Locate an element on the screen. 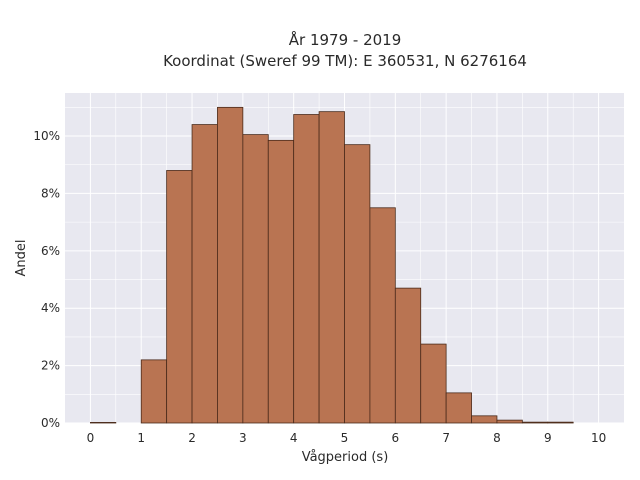 This screenshot has height=480, width=640. y-tick-label: 8% is located at coordinates (50, 193).